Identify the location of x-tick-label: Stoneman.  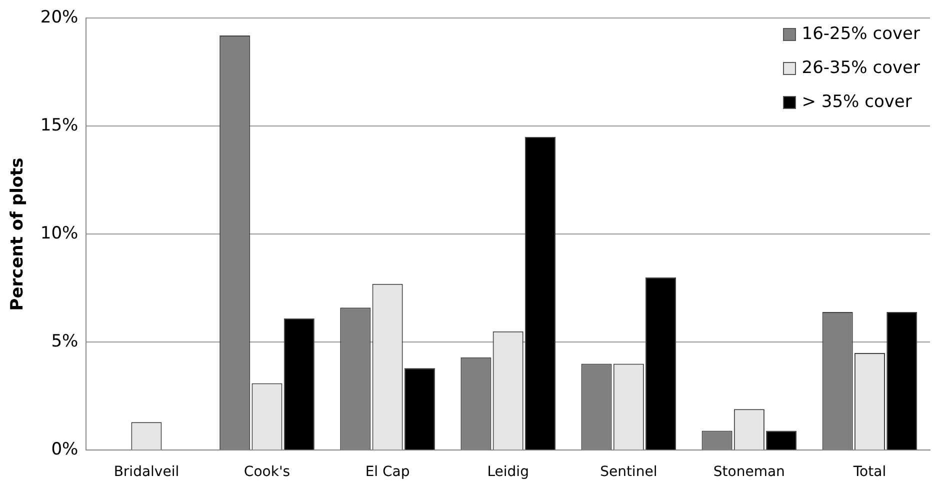
(749, 472).